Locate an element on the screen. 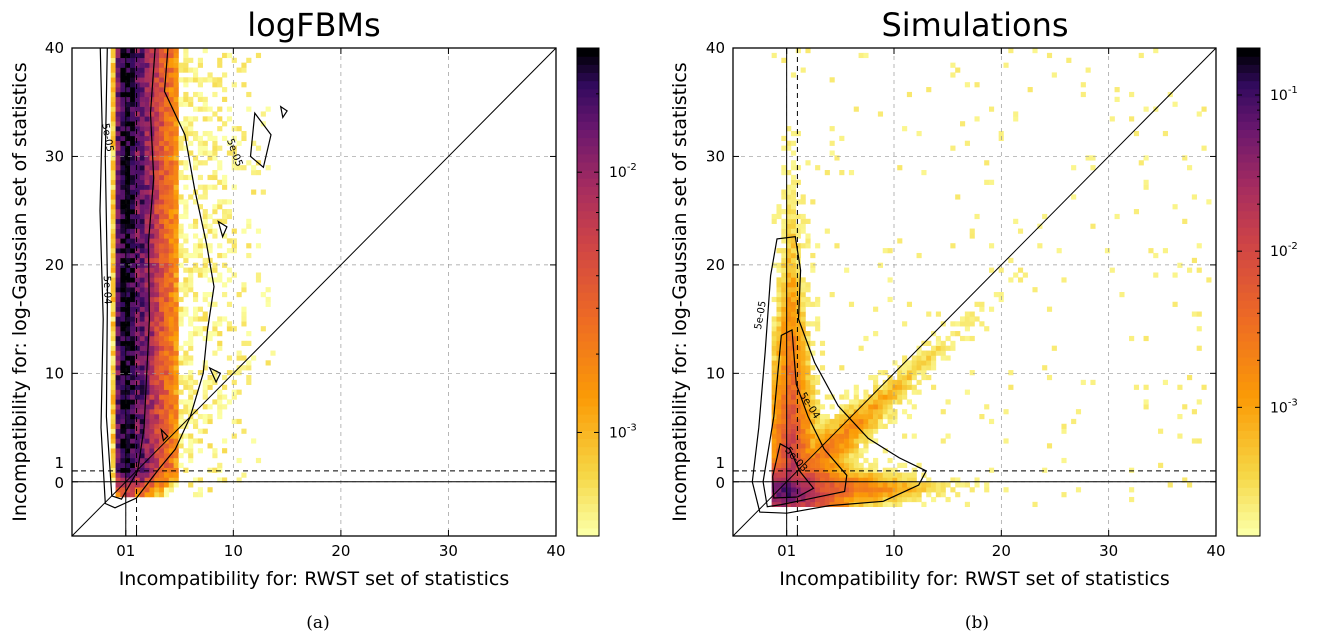 The image size is (1330, 643). contour-island is located at coordinates (215, 375).